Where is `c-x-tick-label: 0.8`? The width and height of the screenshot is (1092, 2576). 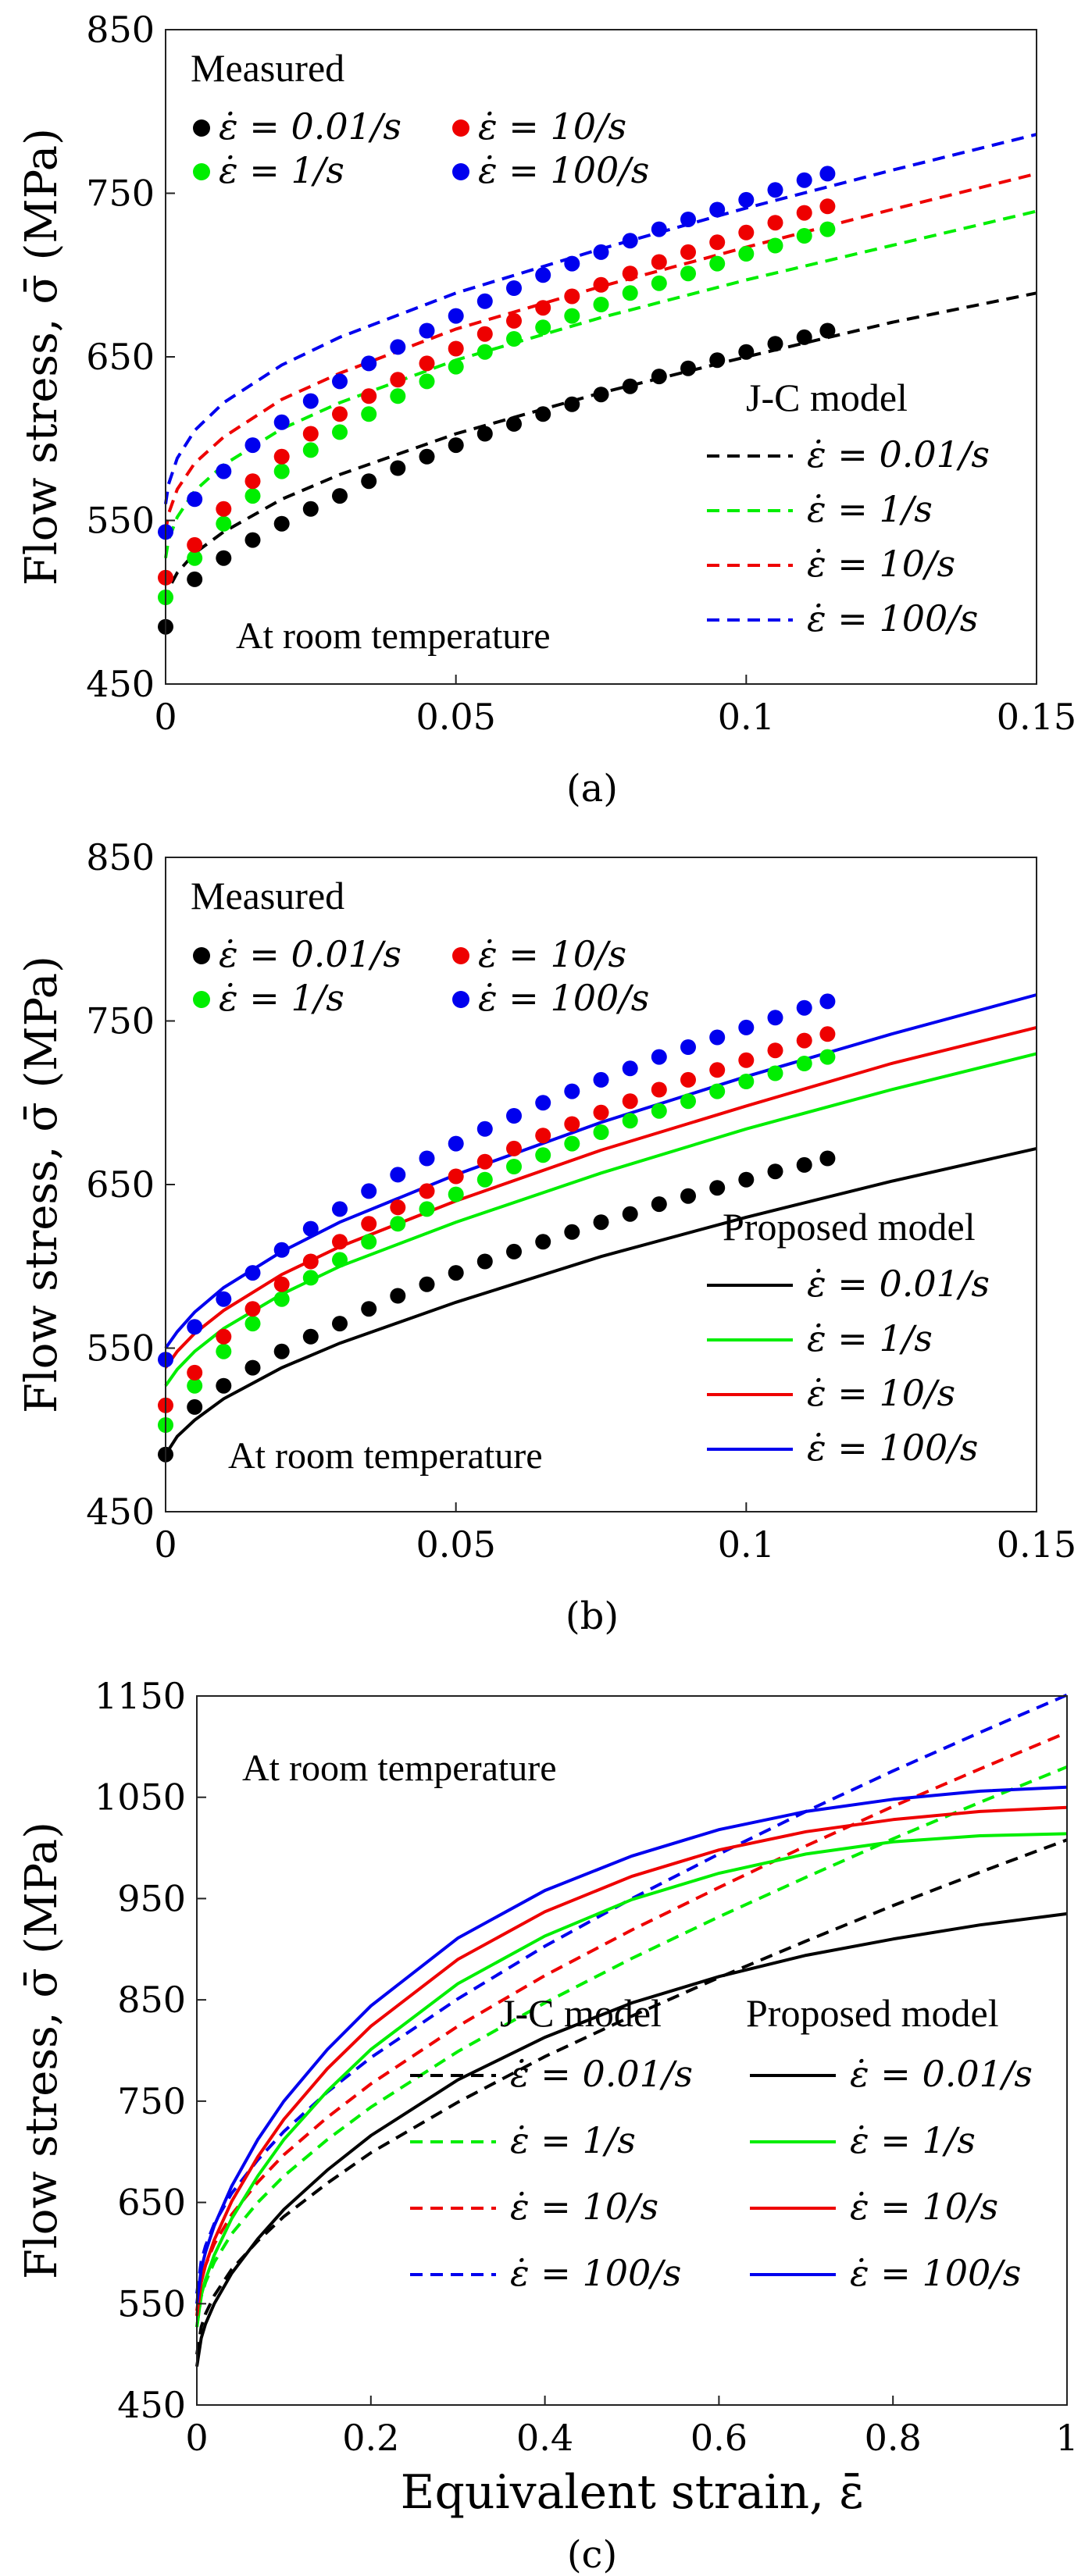
c-x-tick-label: 0.8 is located at coordinates (893, 2438).